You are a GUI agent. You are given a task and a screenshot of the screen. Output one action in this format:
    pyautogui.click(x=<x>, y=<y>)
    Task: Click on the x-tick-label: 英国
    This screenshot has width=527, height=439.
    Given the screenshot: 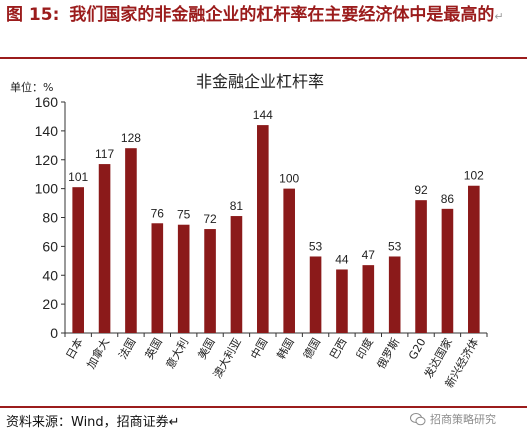 What is the action you would take?
    pyautogui.click(x=153, y=349)
    